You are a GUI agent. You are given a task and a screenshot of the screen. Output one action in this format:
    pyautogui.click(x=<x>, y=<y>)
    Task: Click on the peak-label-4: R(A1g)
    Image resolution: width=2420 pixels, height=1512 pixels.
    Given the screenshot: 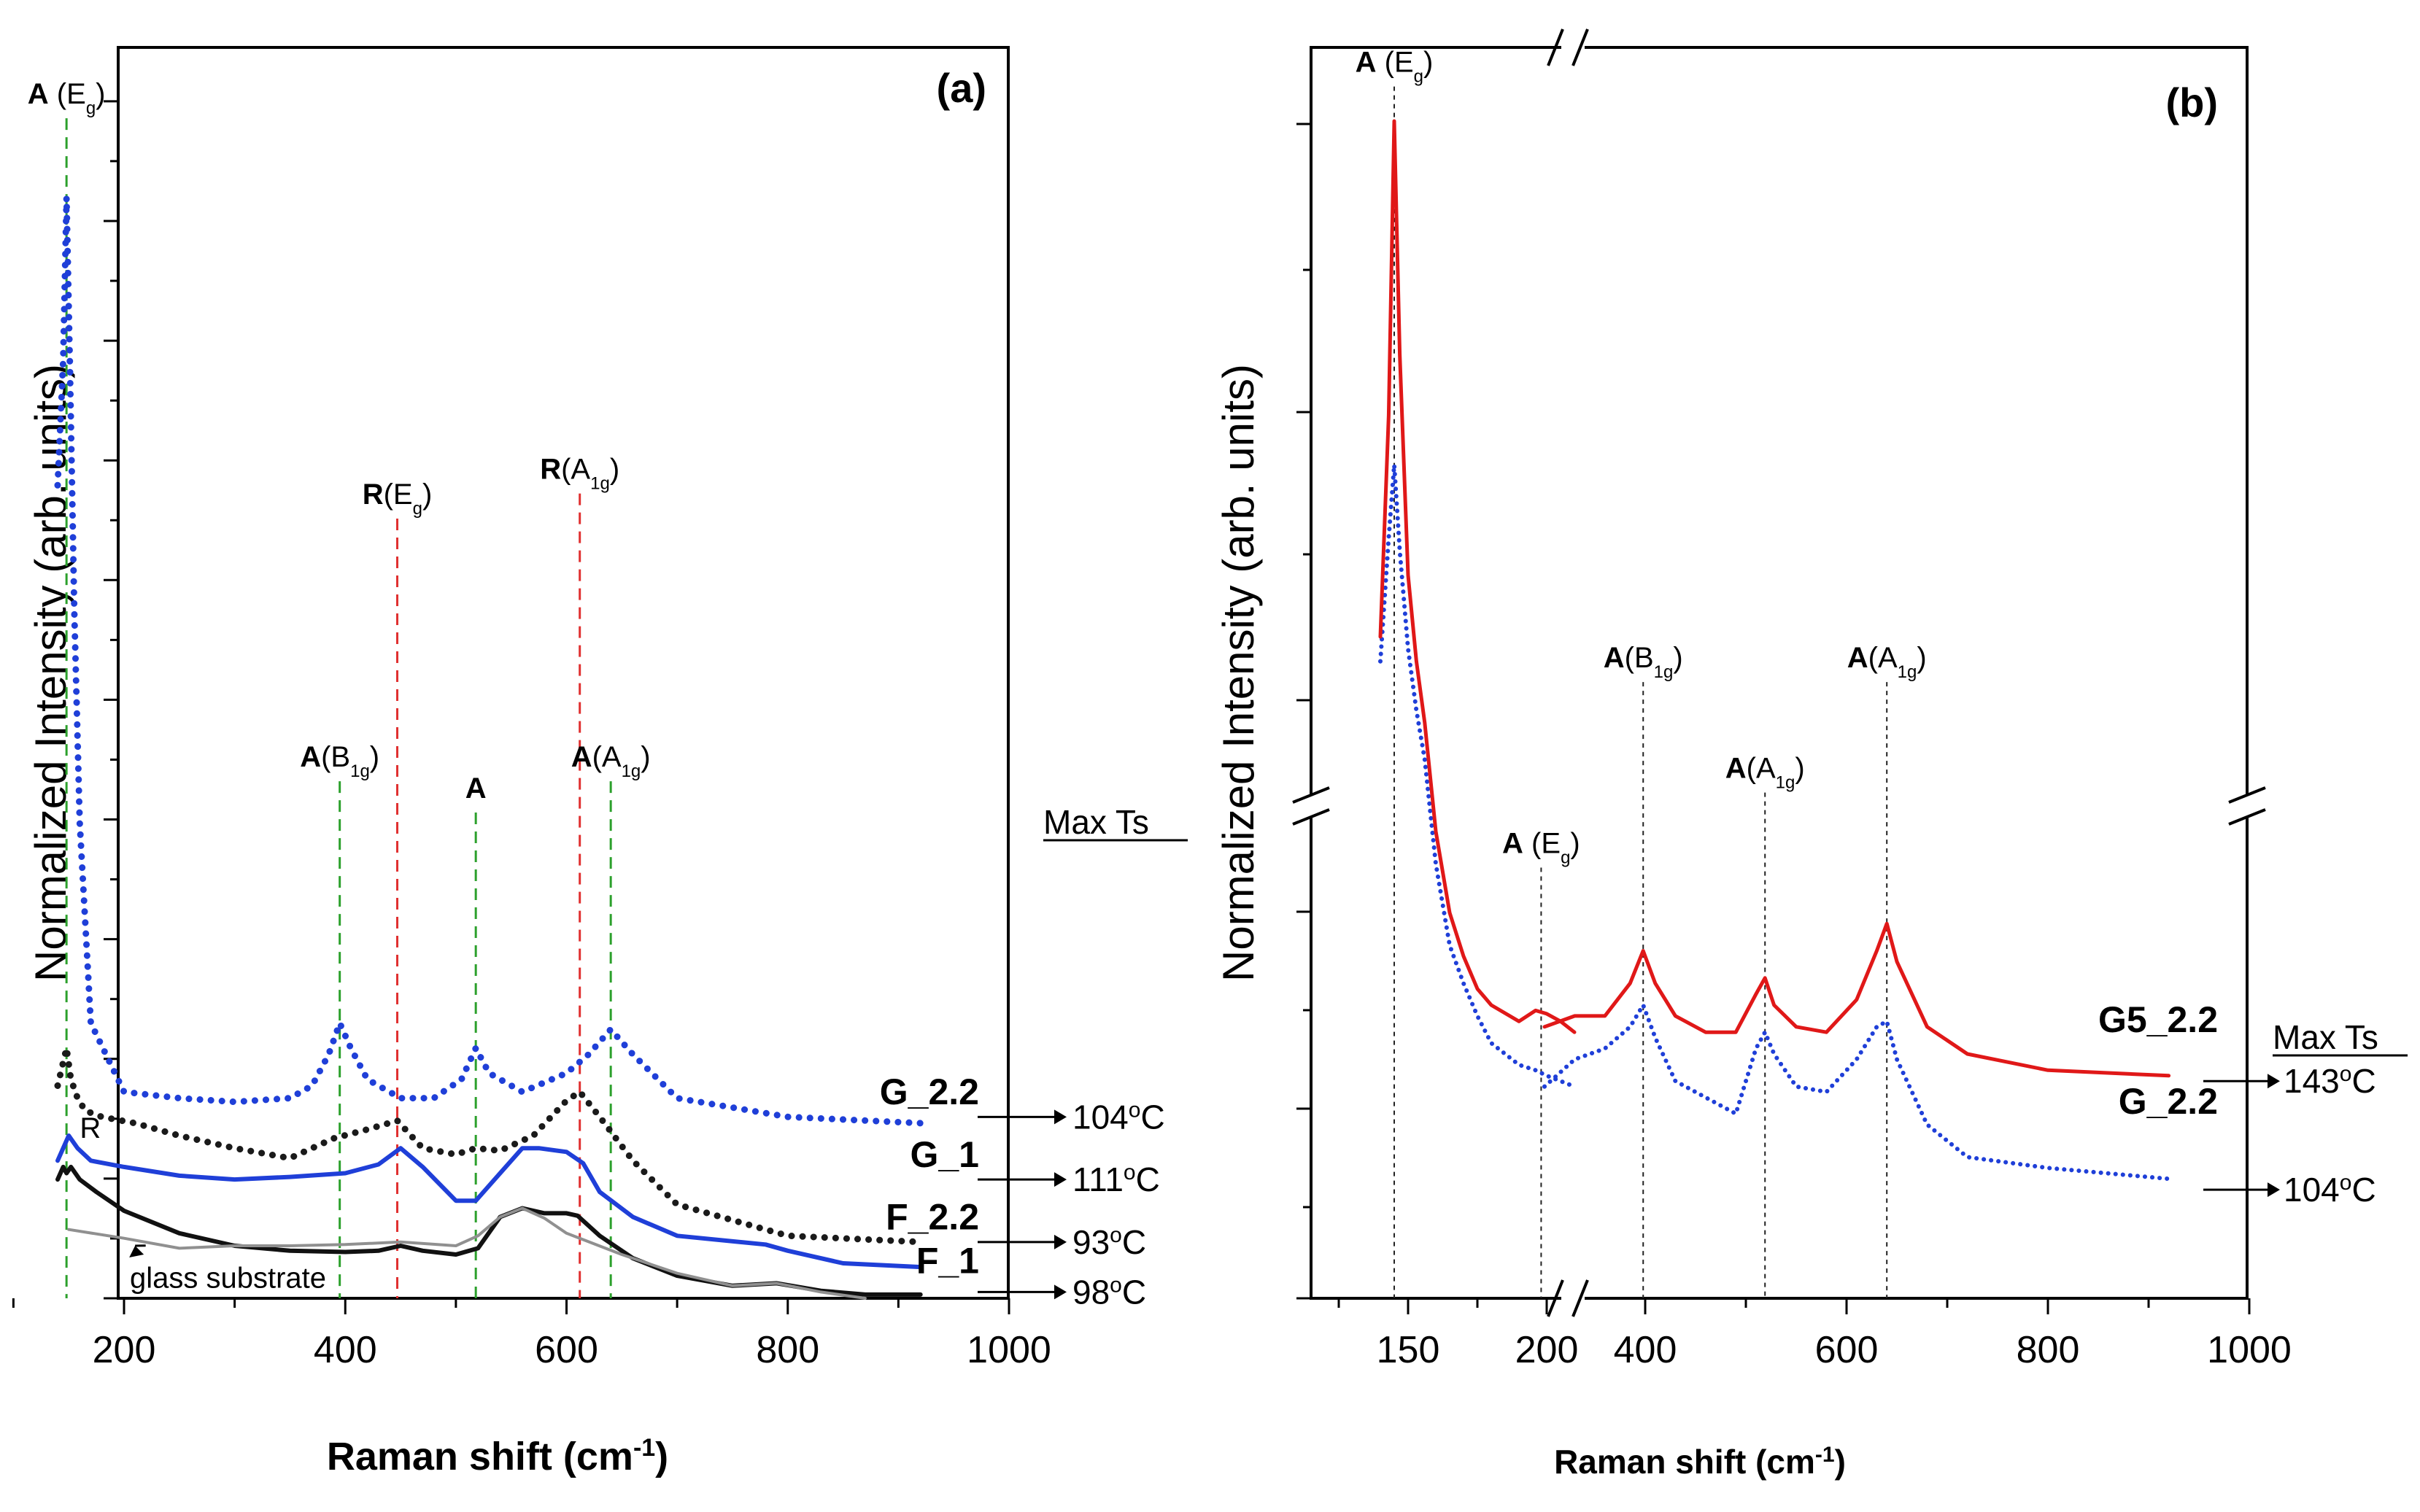 What is the action you would take?
    pyautogui.click(x=579, y=474)
    